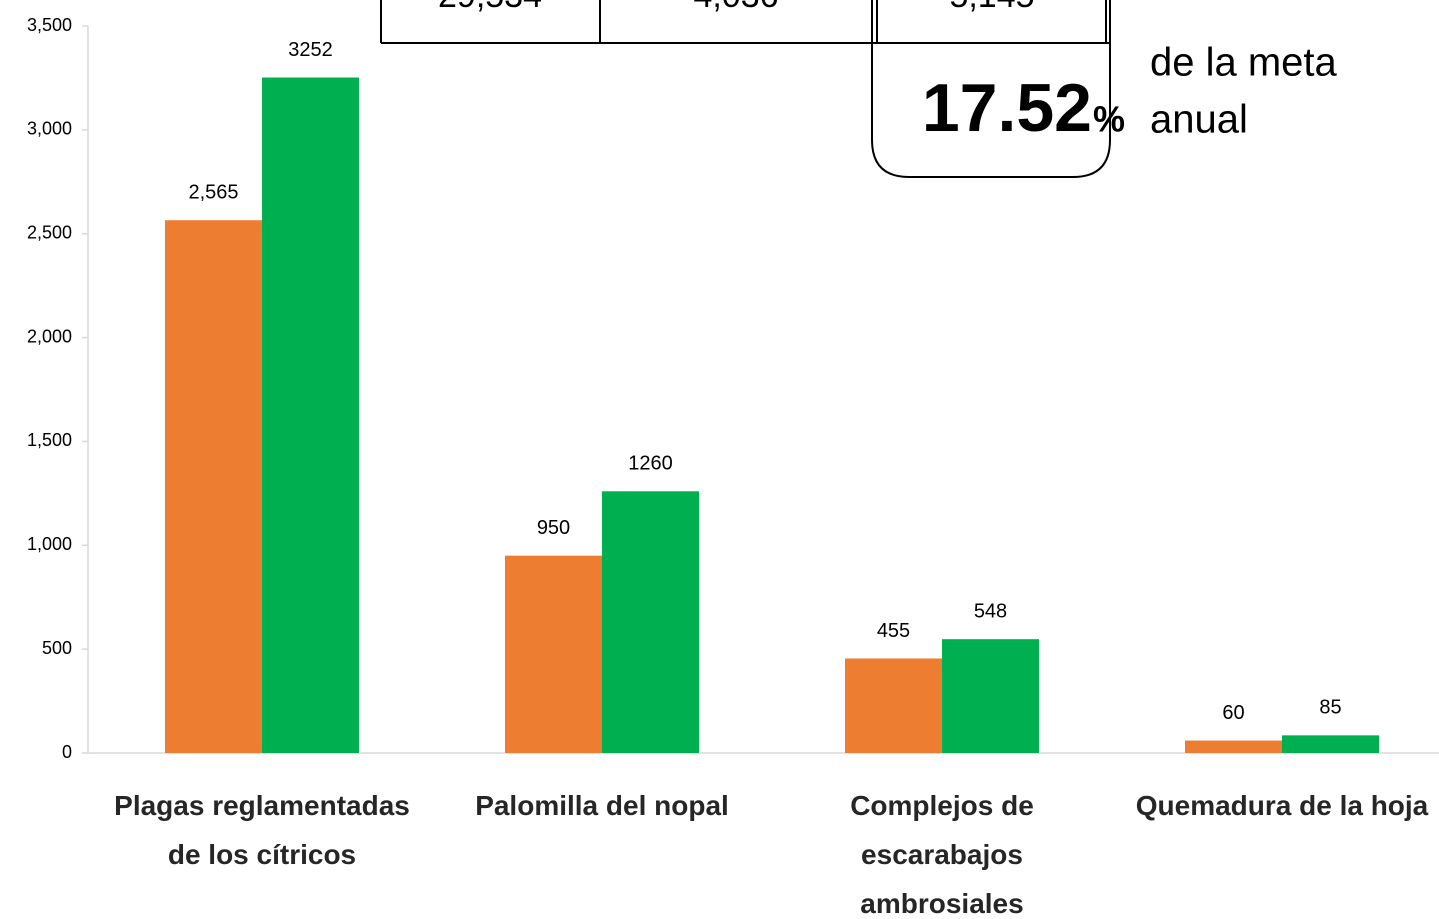 The height and width of the screenshot is (919, 1439). What do you see at coordinates (49, 25) in the screenshot?
I see `y-tick-label: 3,500` at bounding box center [49, 25].